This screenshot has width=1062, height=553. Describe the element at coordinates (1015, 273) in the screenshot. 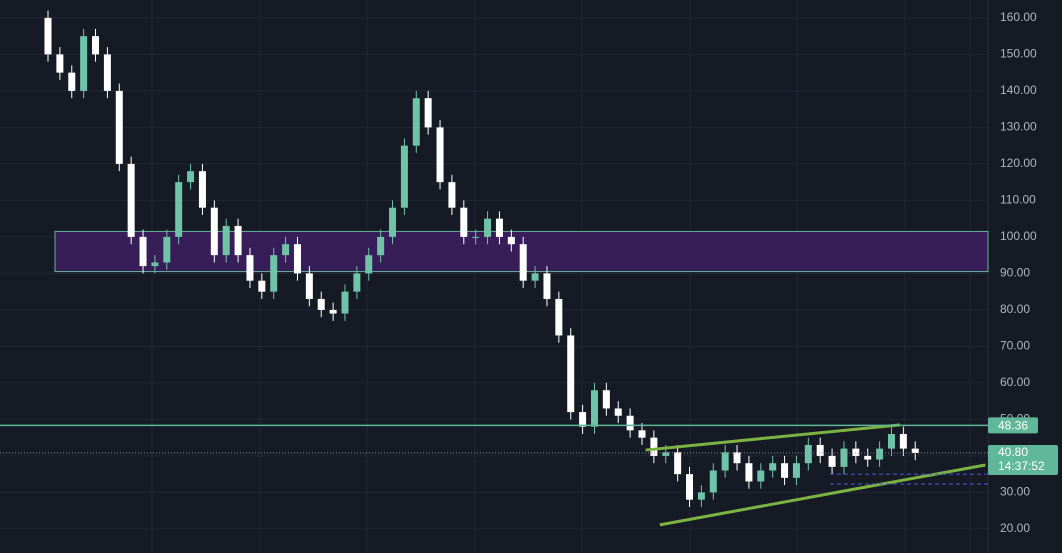

I see `y-tick-label: 90.00` at that location.